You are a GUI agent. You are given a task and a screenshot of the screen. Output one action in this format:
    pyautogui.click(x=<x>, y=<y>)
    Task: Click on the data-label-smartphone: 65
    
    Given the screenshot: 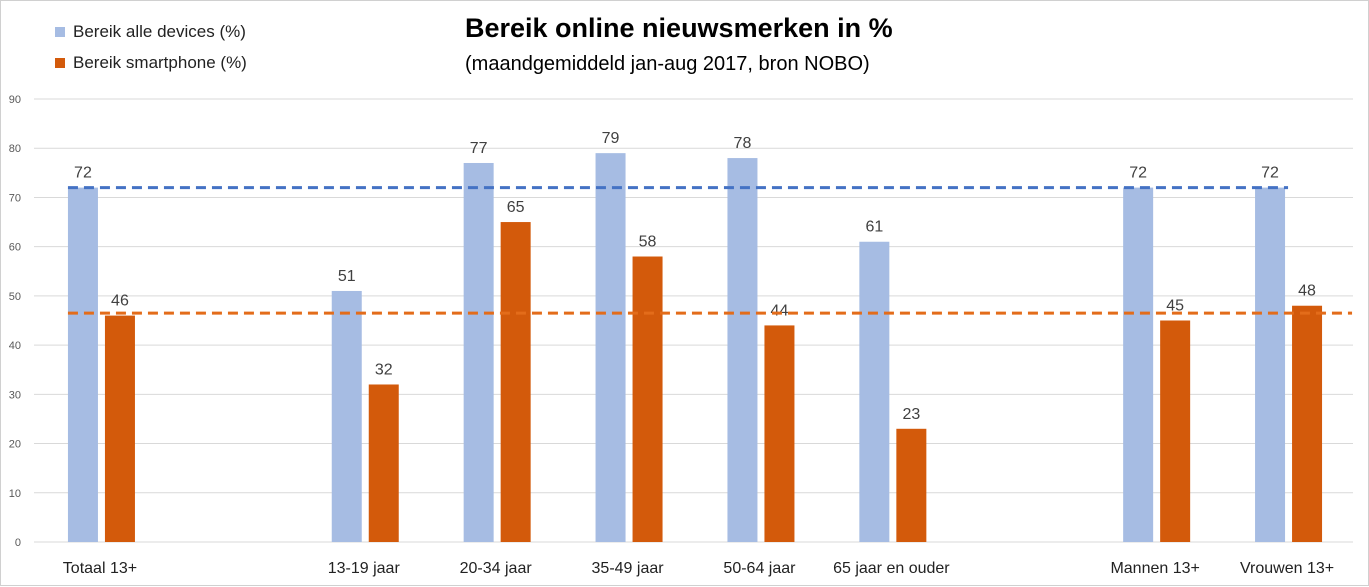 What is the action you would take?
    pyautogui.click(x=516, y=207)
    